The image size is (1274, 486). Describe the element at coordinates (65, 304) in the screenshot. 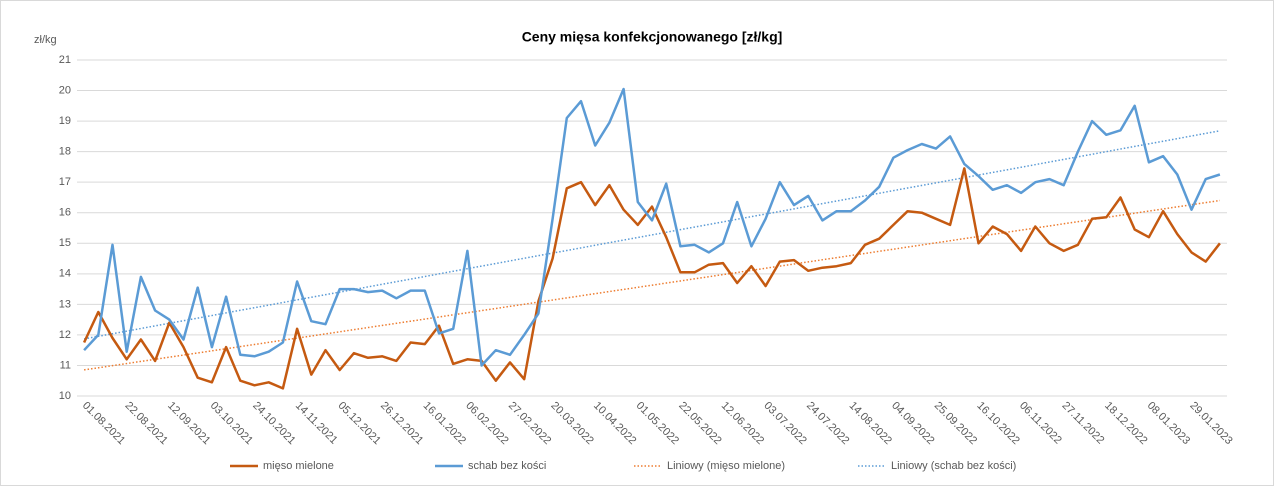

I see `y-tick-label: 13` at that location.